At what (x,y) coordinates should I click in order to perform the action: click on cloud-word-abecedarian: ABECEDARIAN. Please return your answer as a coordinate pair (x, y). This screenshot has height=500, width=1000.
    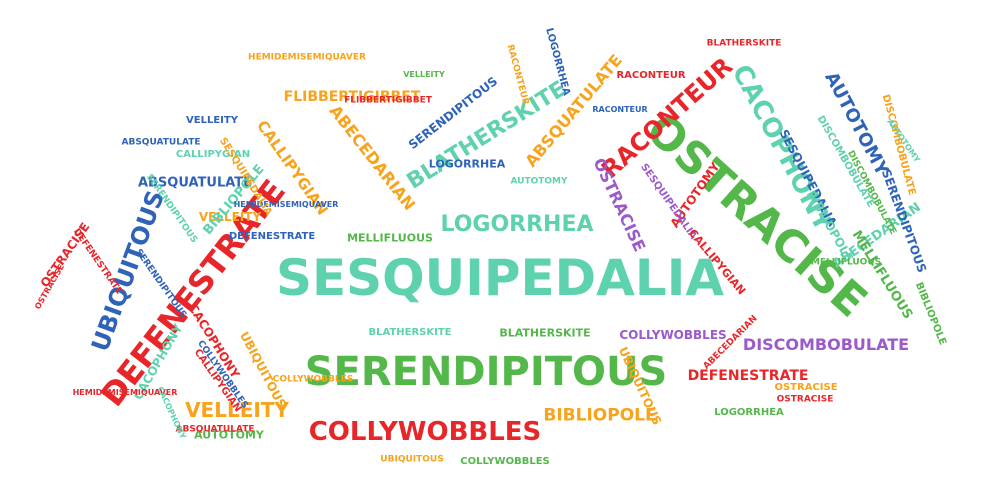
    Looking at the image, I should click on (372, 157).